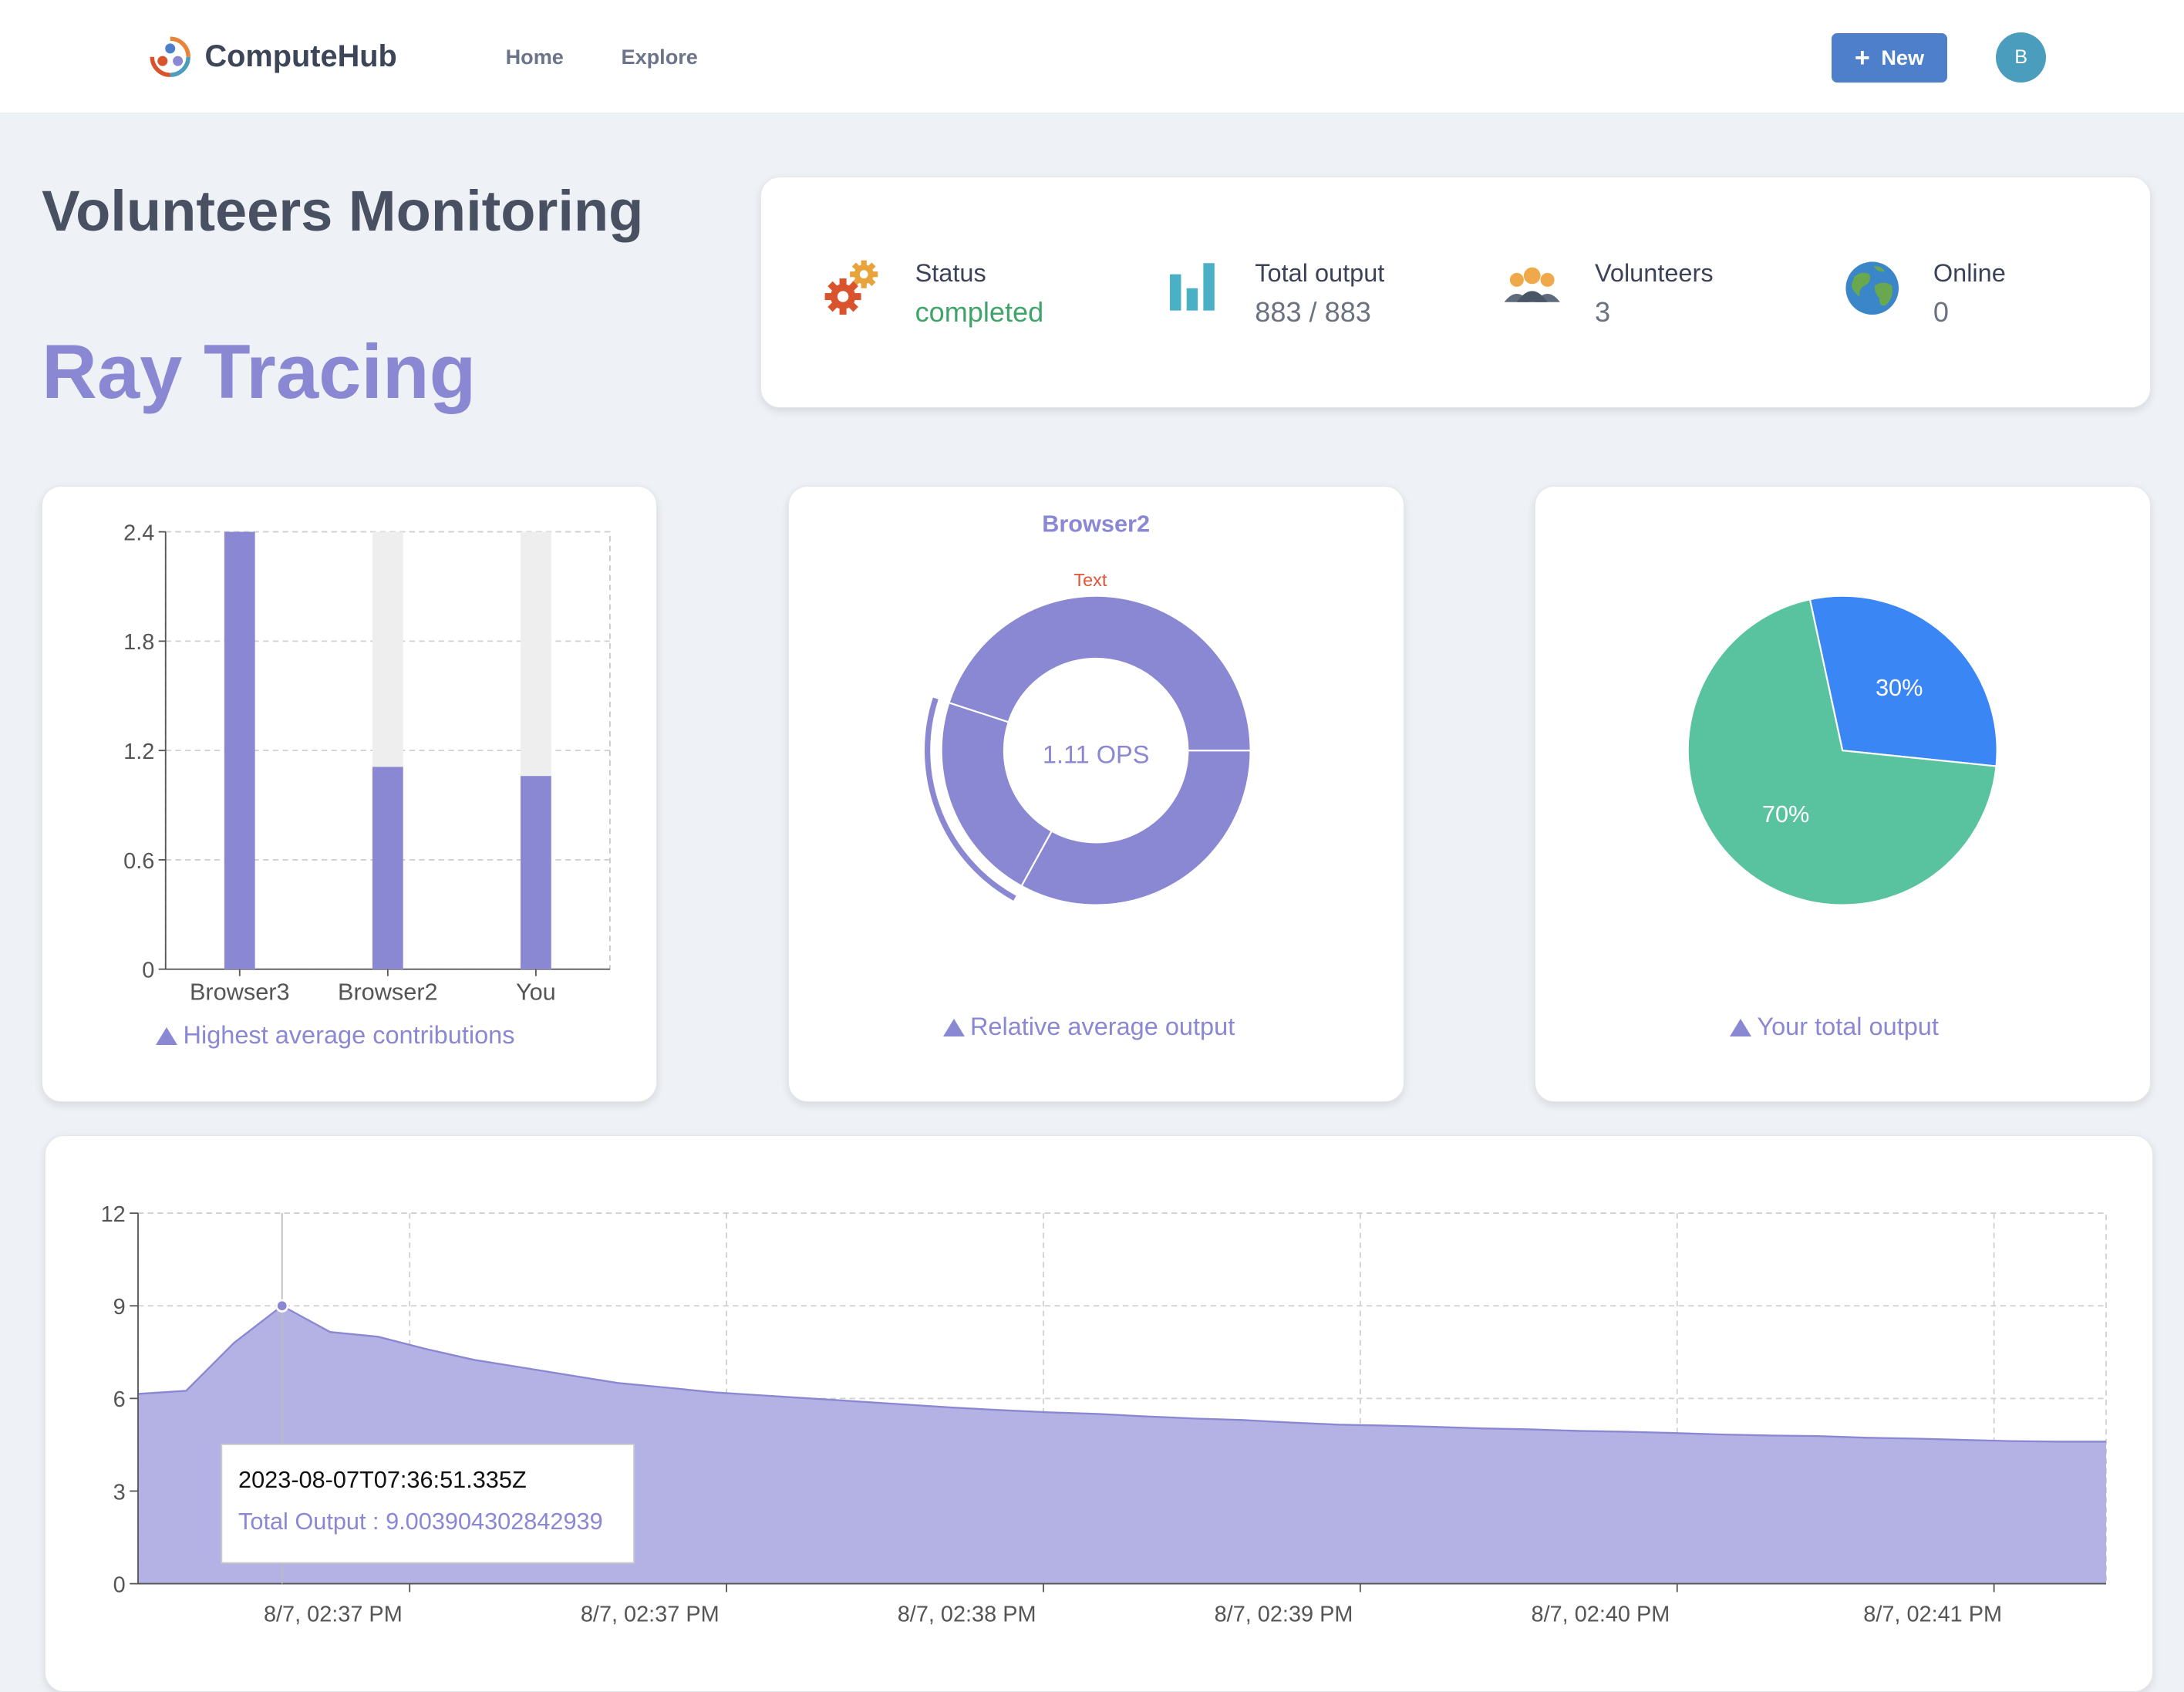 The height and width of the screenshot is (1692, 2184). Describe the element at coordinates (660, 57) in the screenshot. I see `nav-link-explore: Explore` at that location.